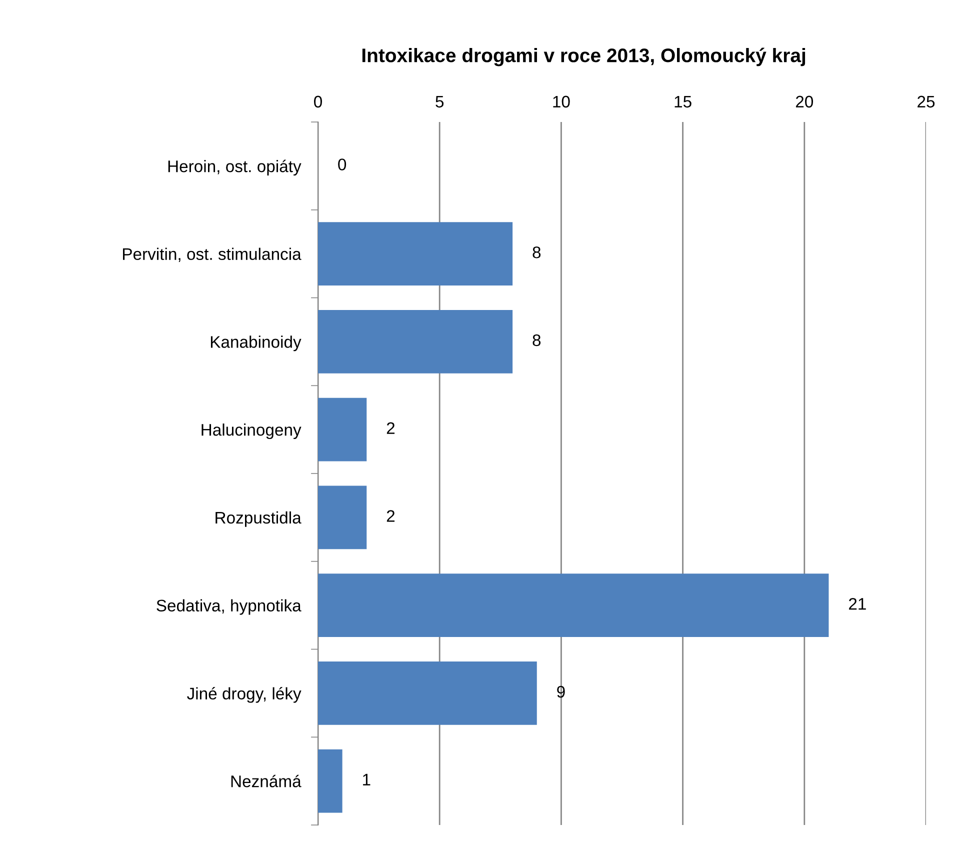  What do you see at coordinates (256, 344) in the screenshot?
I see `y-tick-label: Kanabinoidy` at bounding box center [256, 344].